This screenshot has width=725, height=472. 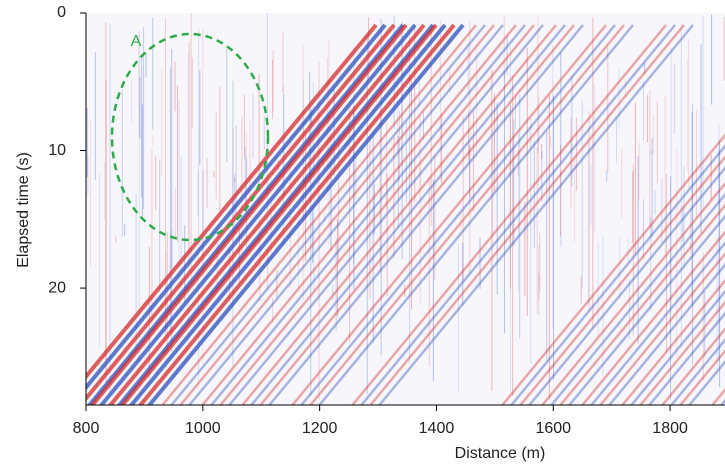 What do you see at coordinates (61, 12) in the screenshot?
I see `y-tick-label: 0` at bounding box center [61, 12].